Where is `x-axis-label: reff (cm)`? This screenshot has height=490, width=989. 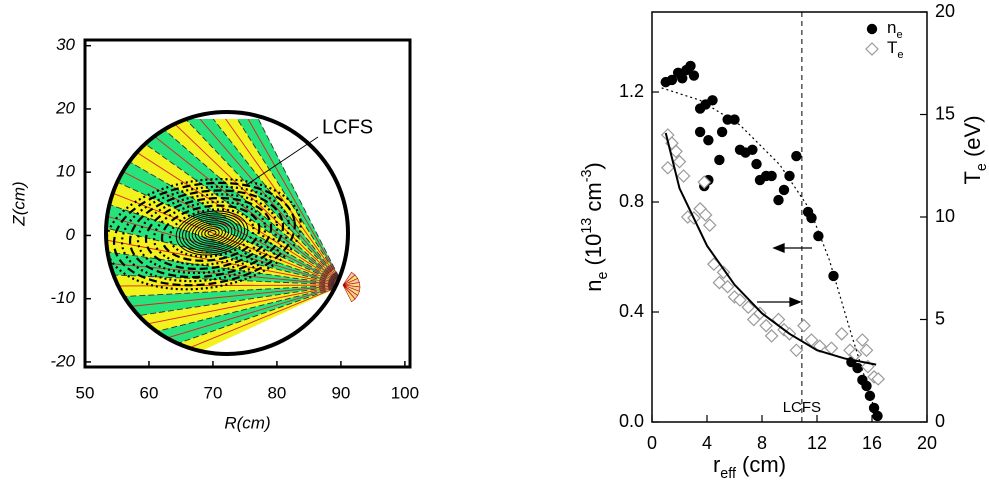
x-axis-label: reff (cm) is located at coordinates (749, 467).